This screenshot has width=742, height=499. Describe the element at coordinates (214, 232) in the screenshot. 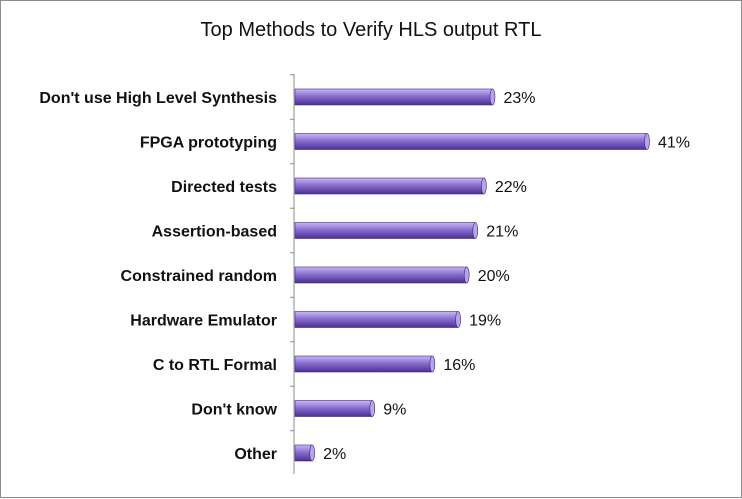

I see `category-label: Assertion-based` at that location.